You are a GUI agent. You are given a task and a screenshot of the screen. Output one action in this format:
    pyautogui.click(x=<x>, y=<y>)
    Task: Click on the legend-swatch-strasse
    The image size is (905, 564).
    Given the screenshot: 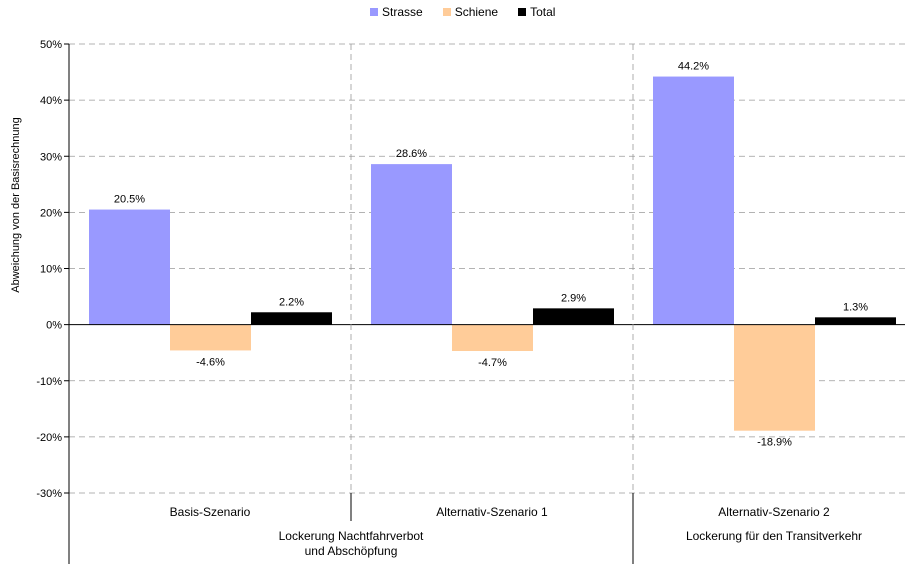 What is the action you would take?
    pyautogui.click(x=374, y=12)
    